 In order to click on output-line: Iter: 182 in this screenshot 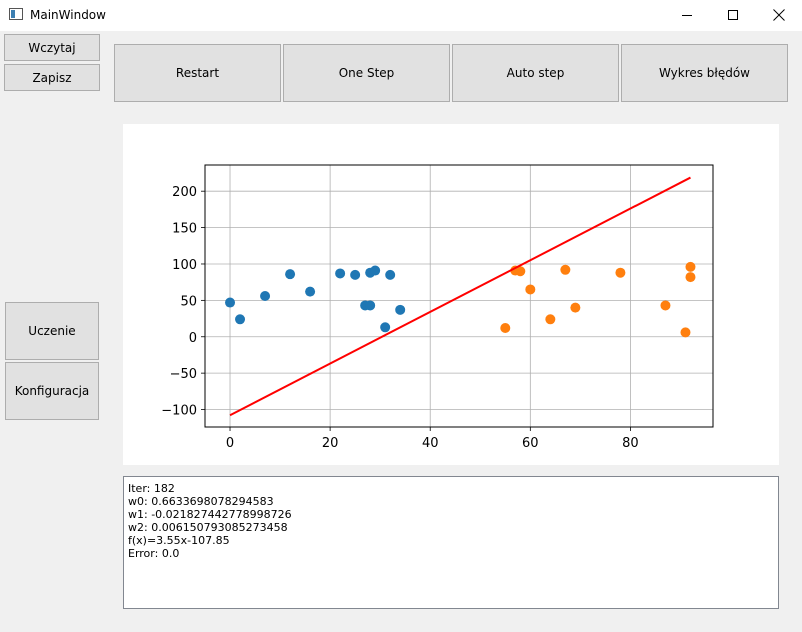, I will do `click(151, 488)`.